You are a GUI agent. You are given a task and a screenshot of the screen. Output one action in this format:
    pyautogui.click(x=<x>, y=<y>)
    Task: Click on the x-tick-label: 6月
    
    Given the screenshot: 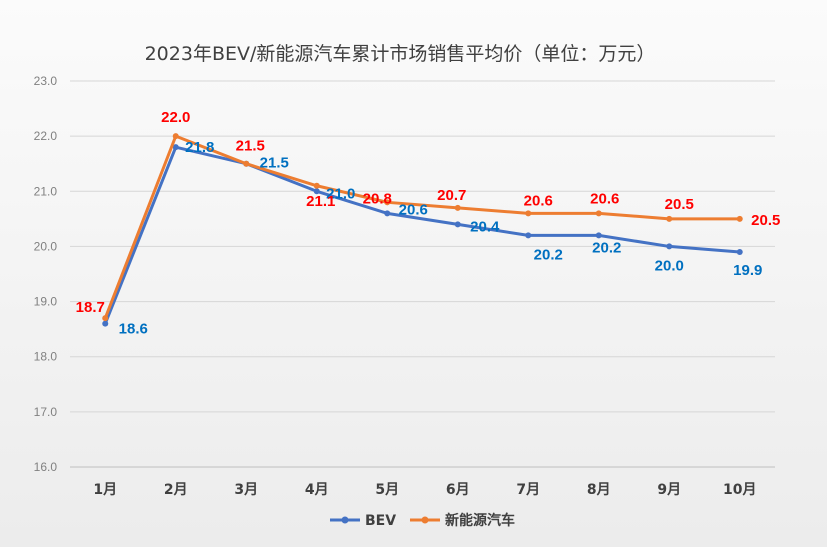 What is the action you would take?
    pyautogui.click(x=458, y=490)
    